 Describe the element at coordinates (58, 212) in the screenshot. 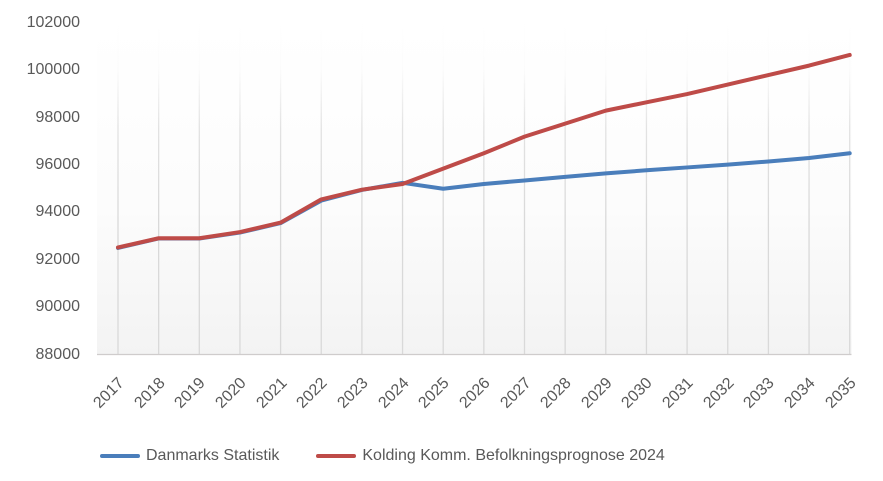

I see `y-axis-label: 94000` at that location.